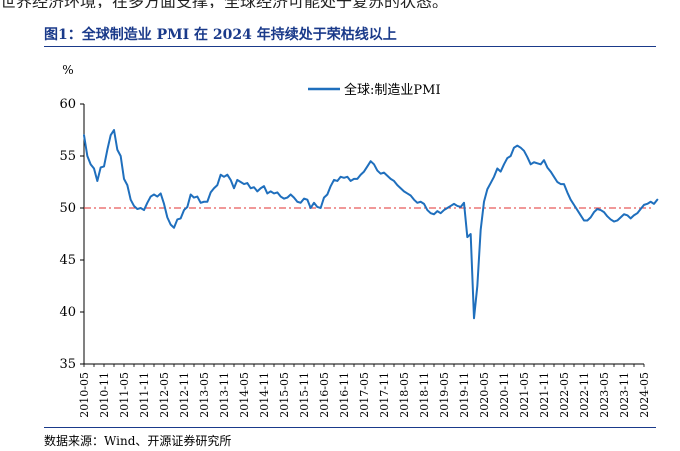 The image size is (680, 451). Describe the element at coordinates (184, 395) in the screenshot. I see `x-tick-label: 2012-11` at that location.